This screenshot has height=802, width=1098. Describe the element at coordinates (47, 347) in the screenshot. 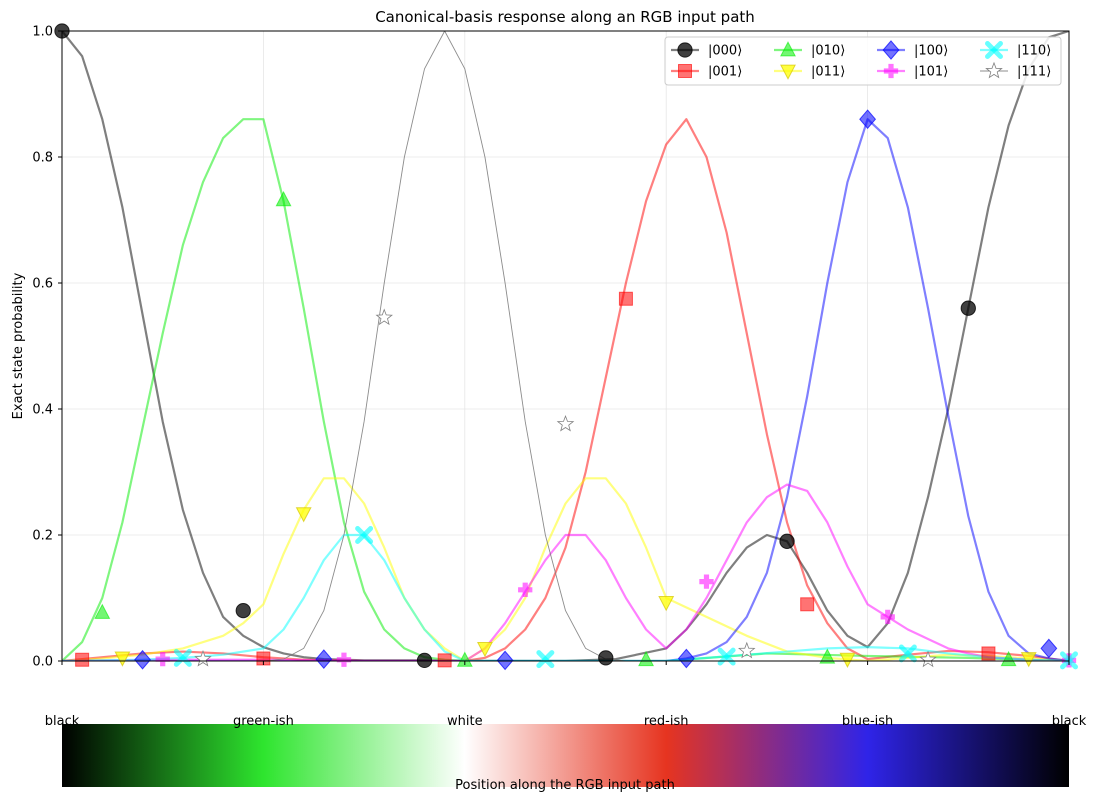

I see `y-axis: 0.0 0.2 0.4 0.6 0.8 1.0` at that location.